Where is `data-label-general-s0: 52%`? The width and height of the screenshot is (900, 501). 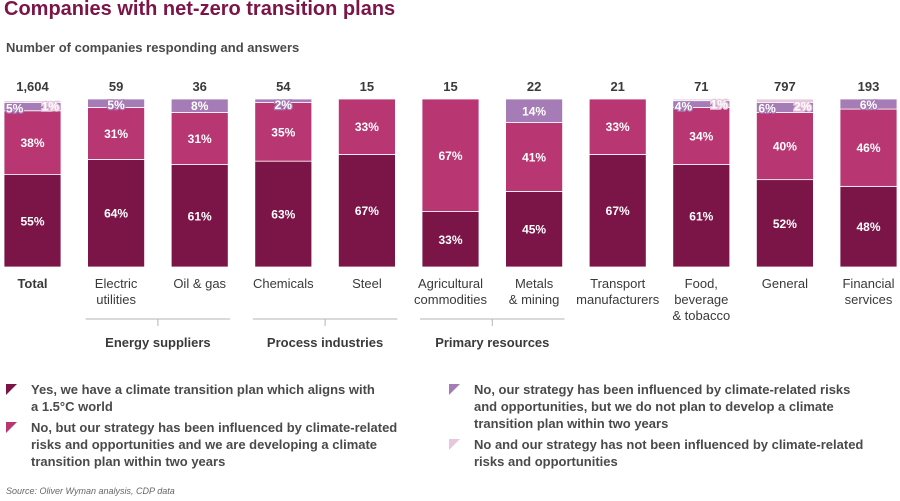 data-label-general-s0: 52% is located at coordinates (785, 224).